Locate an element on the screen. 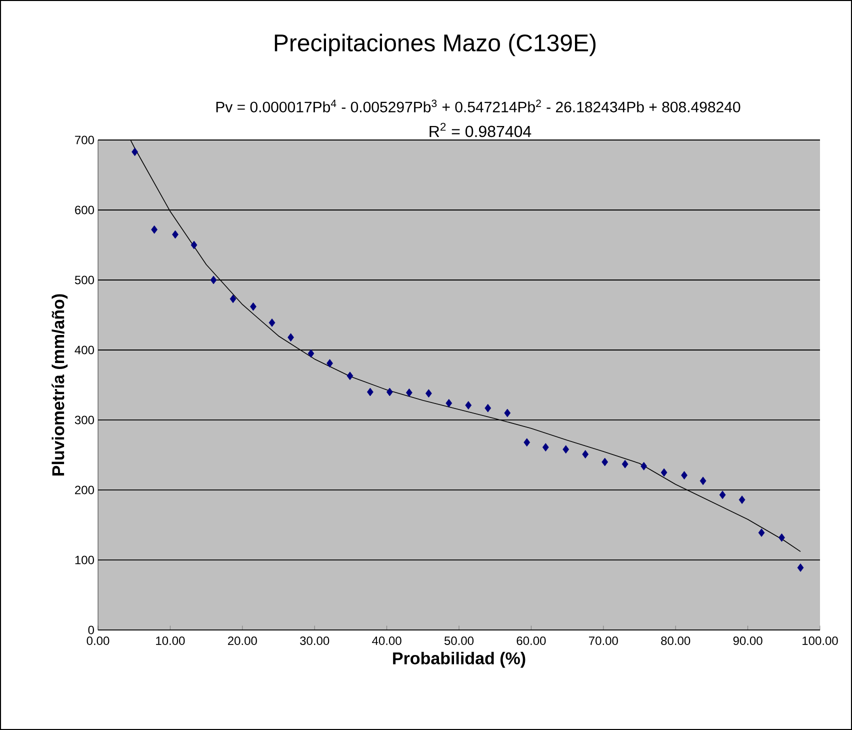 Image resolution: width=852 pixels, height=730 pixels. x-tick-label: 40.00 is located at coordinates (387, 641).